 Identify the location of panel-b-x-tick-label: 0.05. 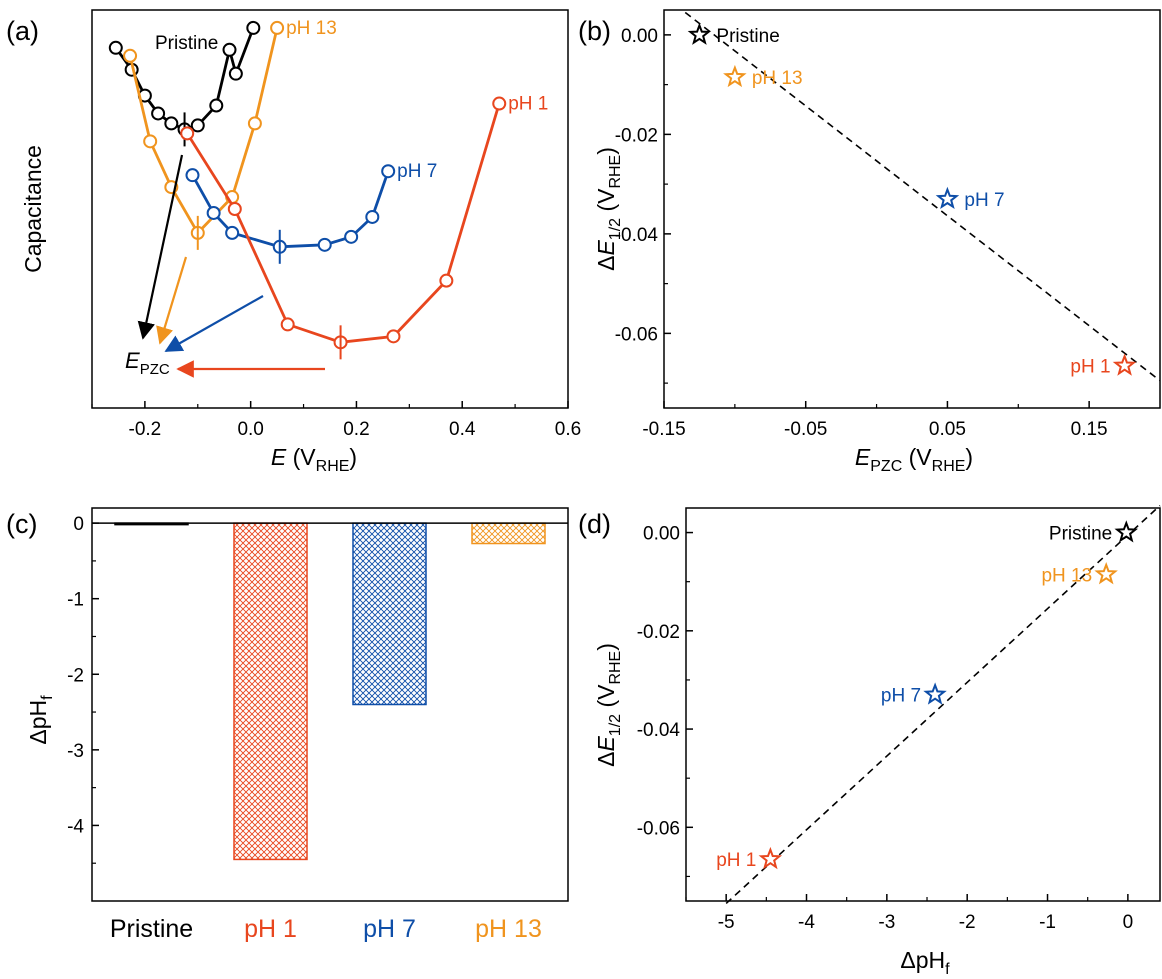
(947, 429).